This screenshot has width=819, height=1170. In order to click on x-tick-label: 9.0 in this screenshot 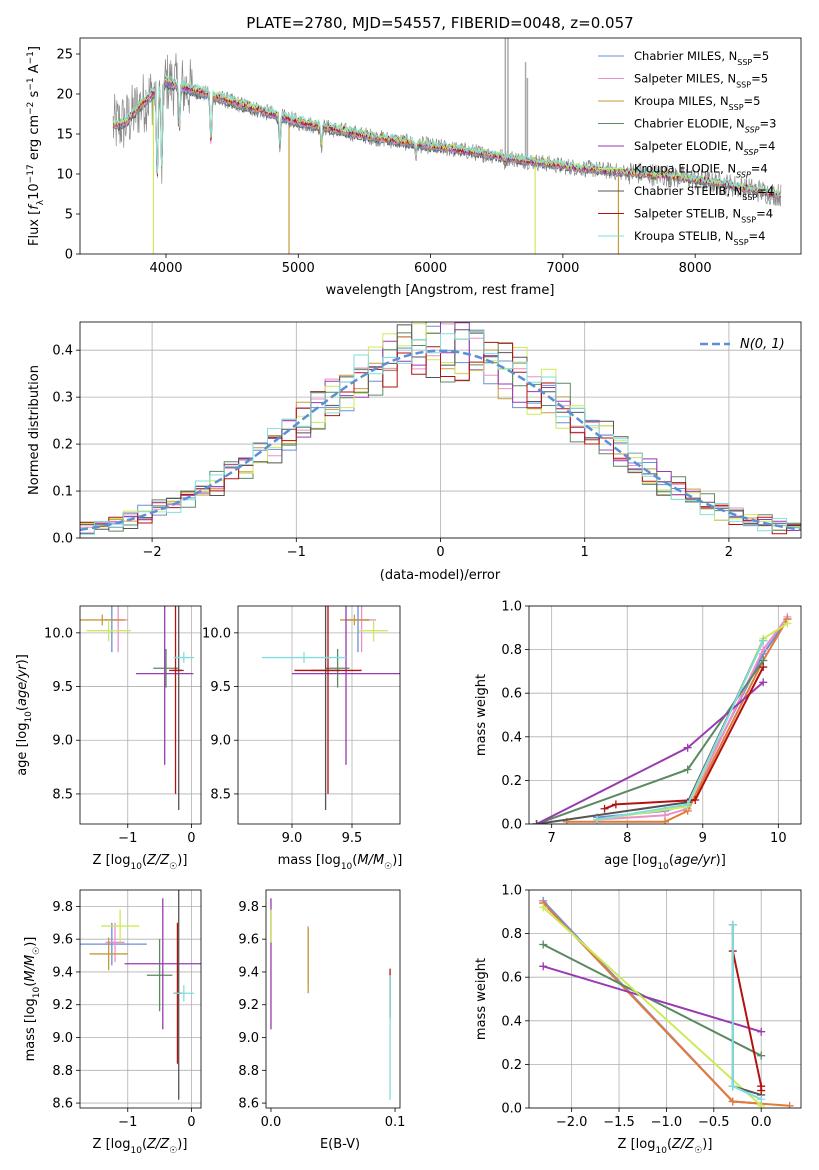, I will do `click(292, 838)`.